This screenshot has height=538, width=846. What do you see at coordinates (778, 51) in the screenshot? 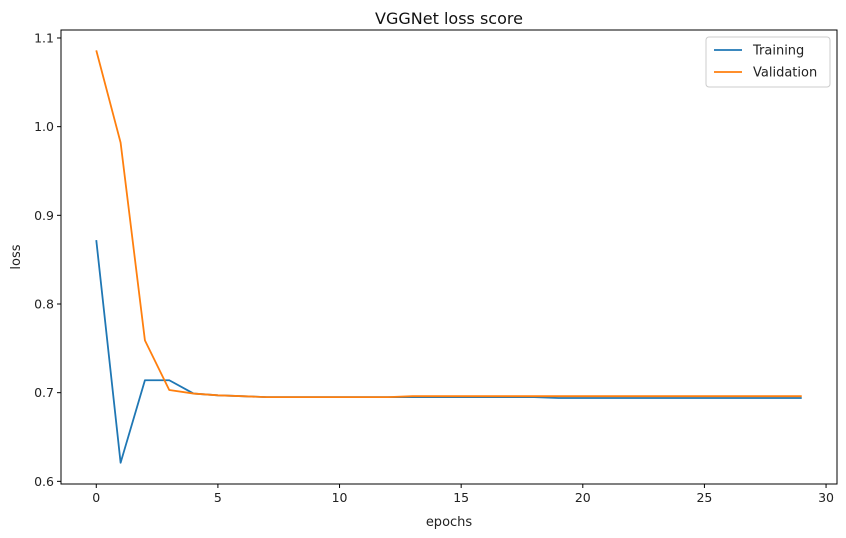
I see `legend-label-training: Training` at bounding box center [778, 51].